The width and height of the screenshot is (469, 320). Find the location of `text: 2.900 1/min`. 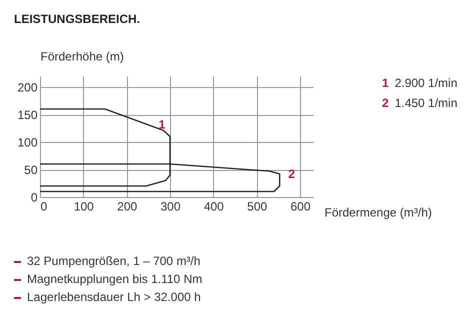

text: 2.900 1/min is located at coordinates (426, 83).